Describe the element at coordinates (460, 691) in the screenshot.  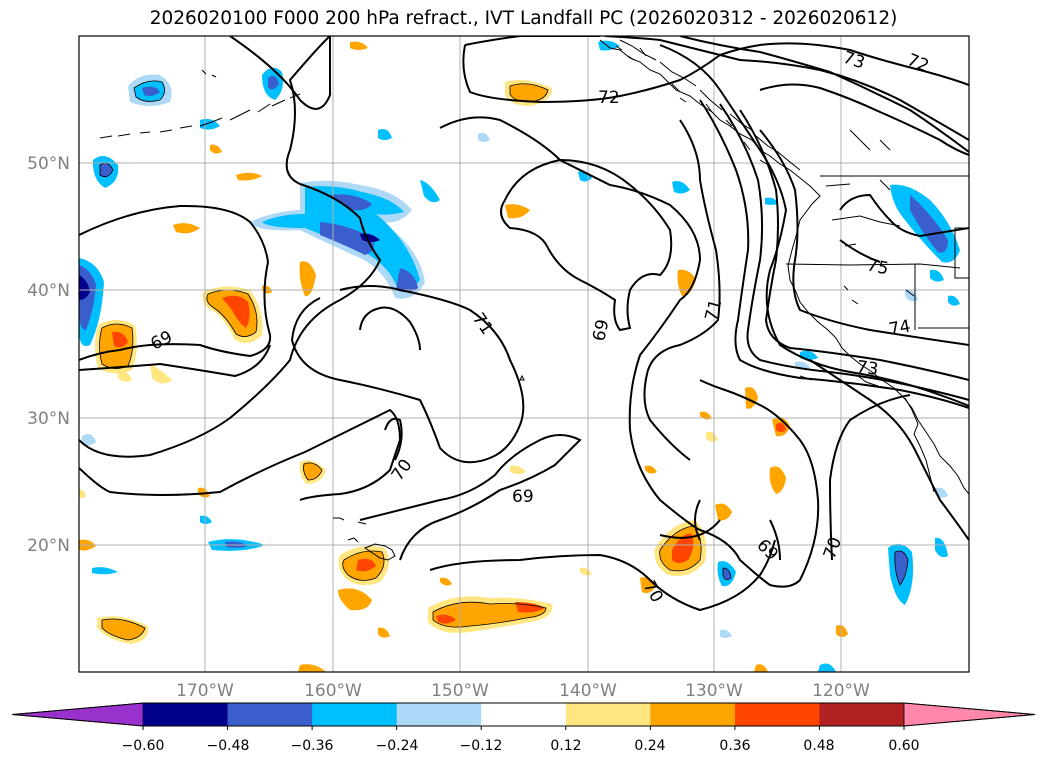
I see `lon-label: 150°W` at that location.